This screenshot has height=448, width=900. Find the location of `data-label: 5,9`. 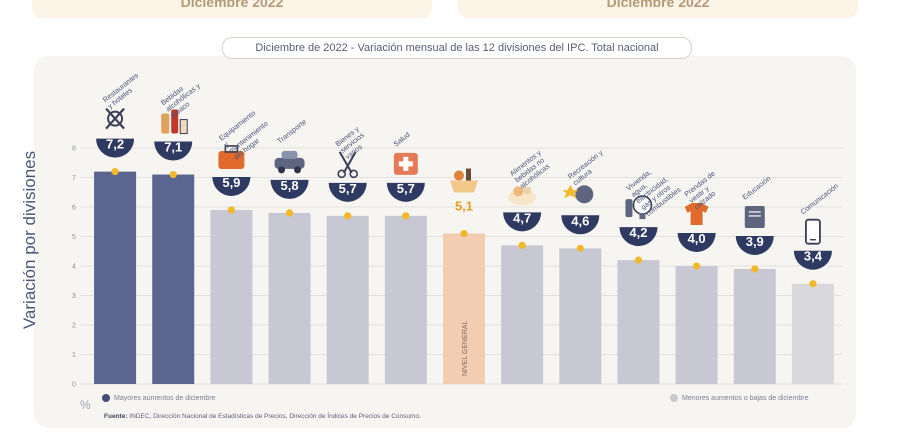

data-label: 5,9 is located at coordinates (231, 182).